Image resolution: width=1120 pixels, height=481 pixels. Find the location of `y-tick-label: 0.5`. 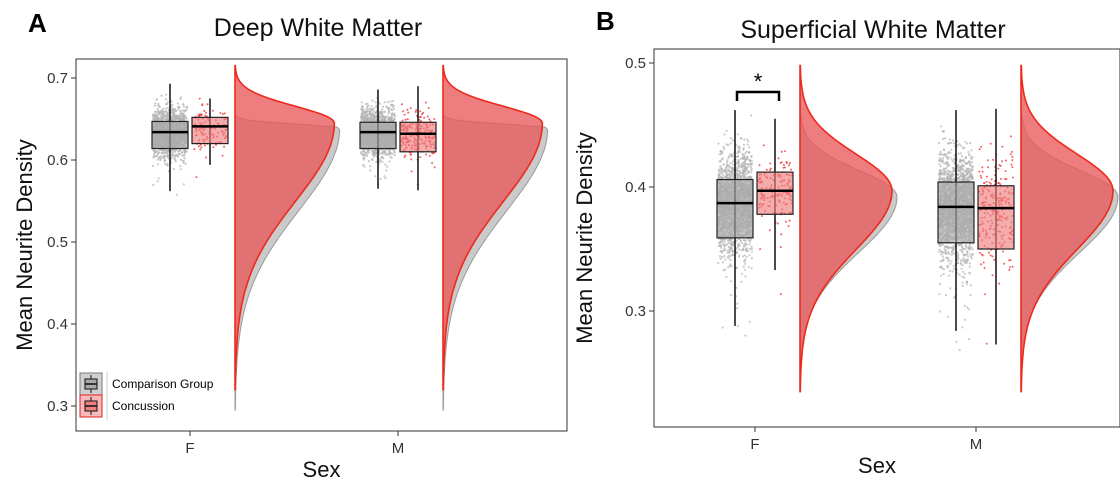

y-tick-label: 0.5 is located at coordinates (635, 63).